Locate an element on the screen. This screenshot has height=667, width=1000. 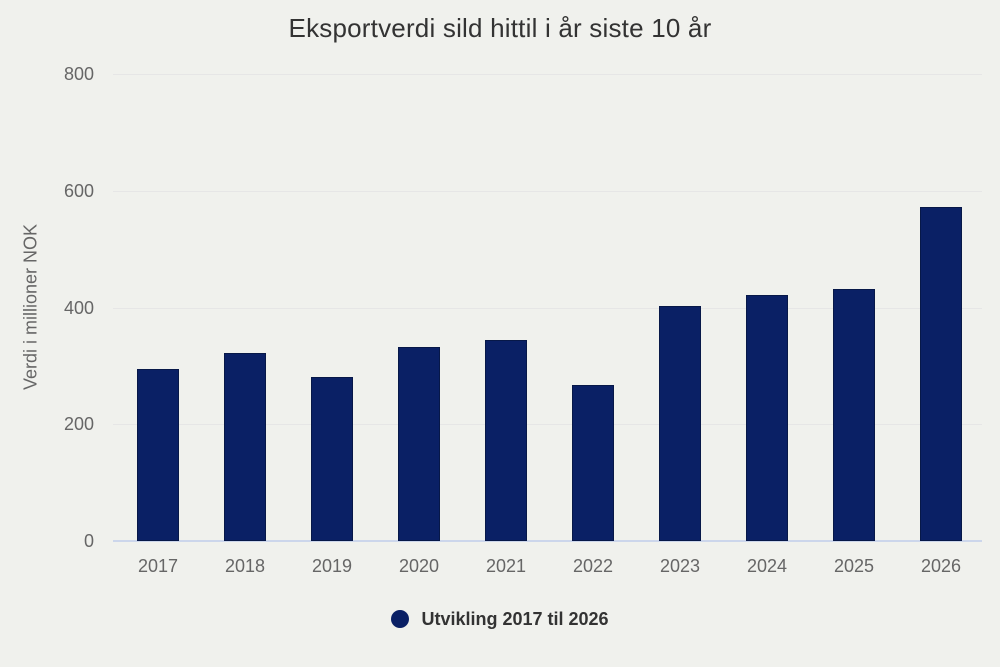
x-tick-label-2019: 2019 is located at coordinates (332, 566).